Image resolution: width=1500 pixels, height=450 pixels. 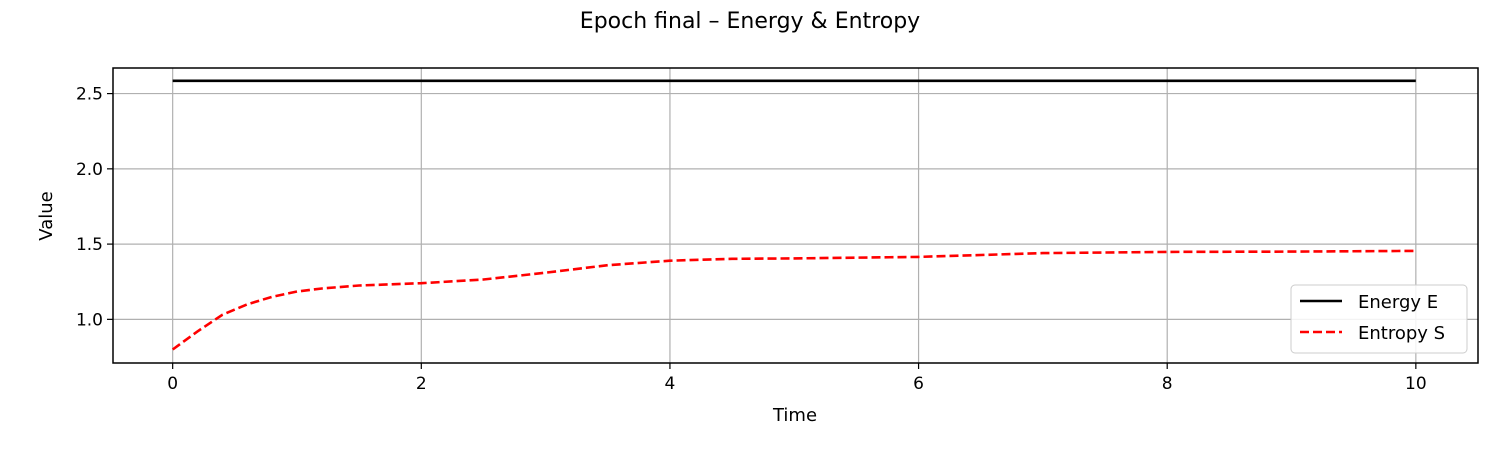 What do you see at coordinates (421, 384) in the screenshot?
I see `x-tick-label: 2` at bounding box center [421, 384].